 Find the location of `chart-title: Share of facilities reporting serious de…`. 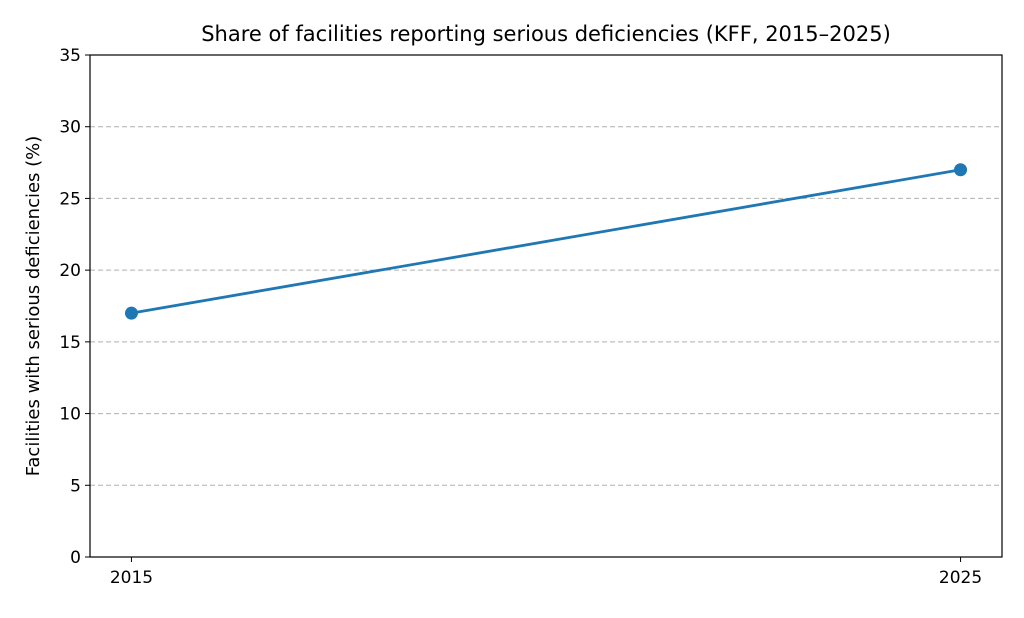

chart-title: Share of facilities reporting serious de… is located at coordinates (546, 34).